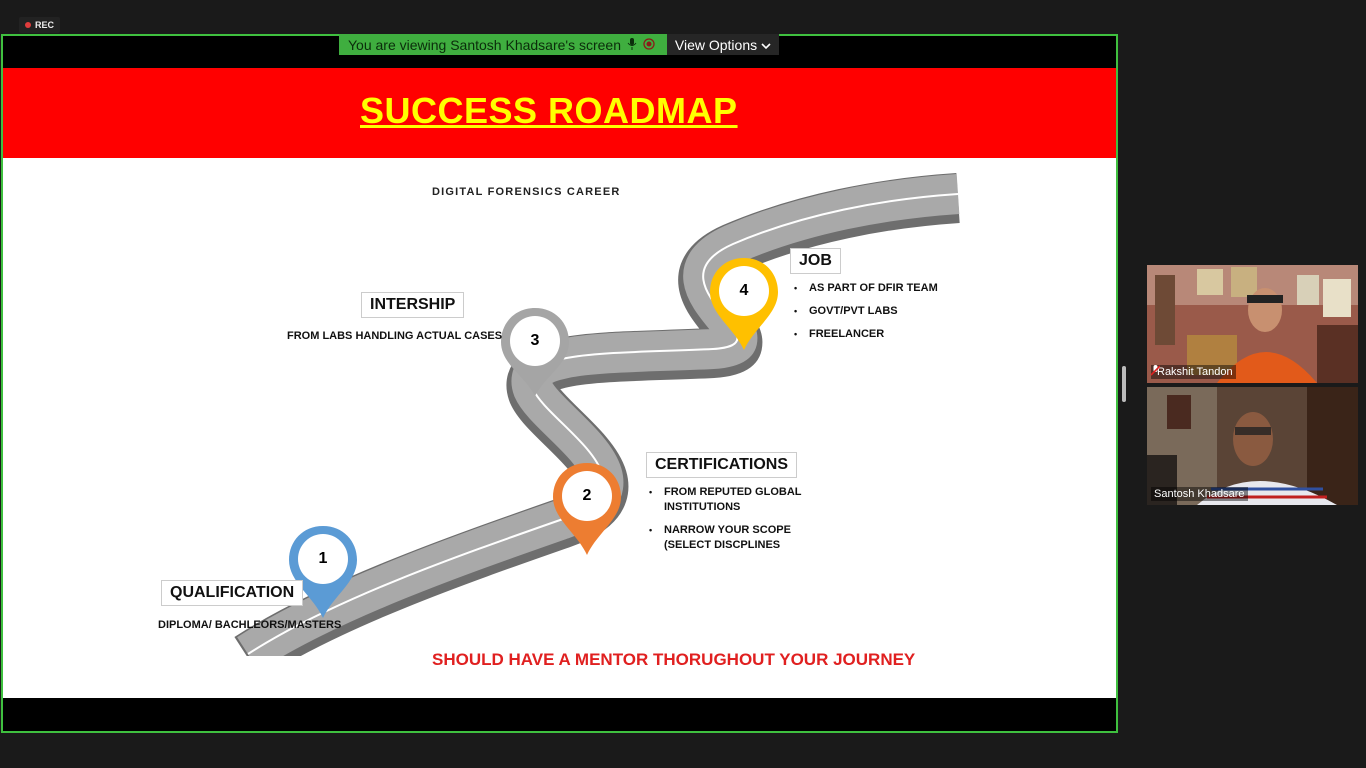 This screenshot has width=1366, height=768. I want to click on step-2-label: CERTIFICATIONS, so click(722, 465).